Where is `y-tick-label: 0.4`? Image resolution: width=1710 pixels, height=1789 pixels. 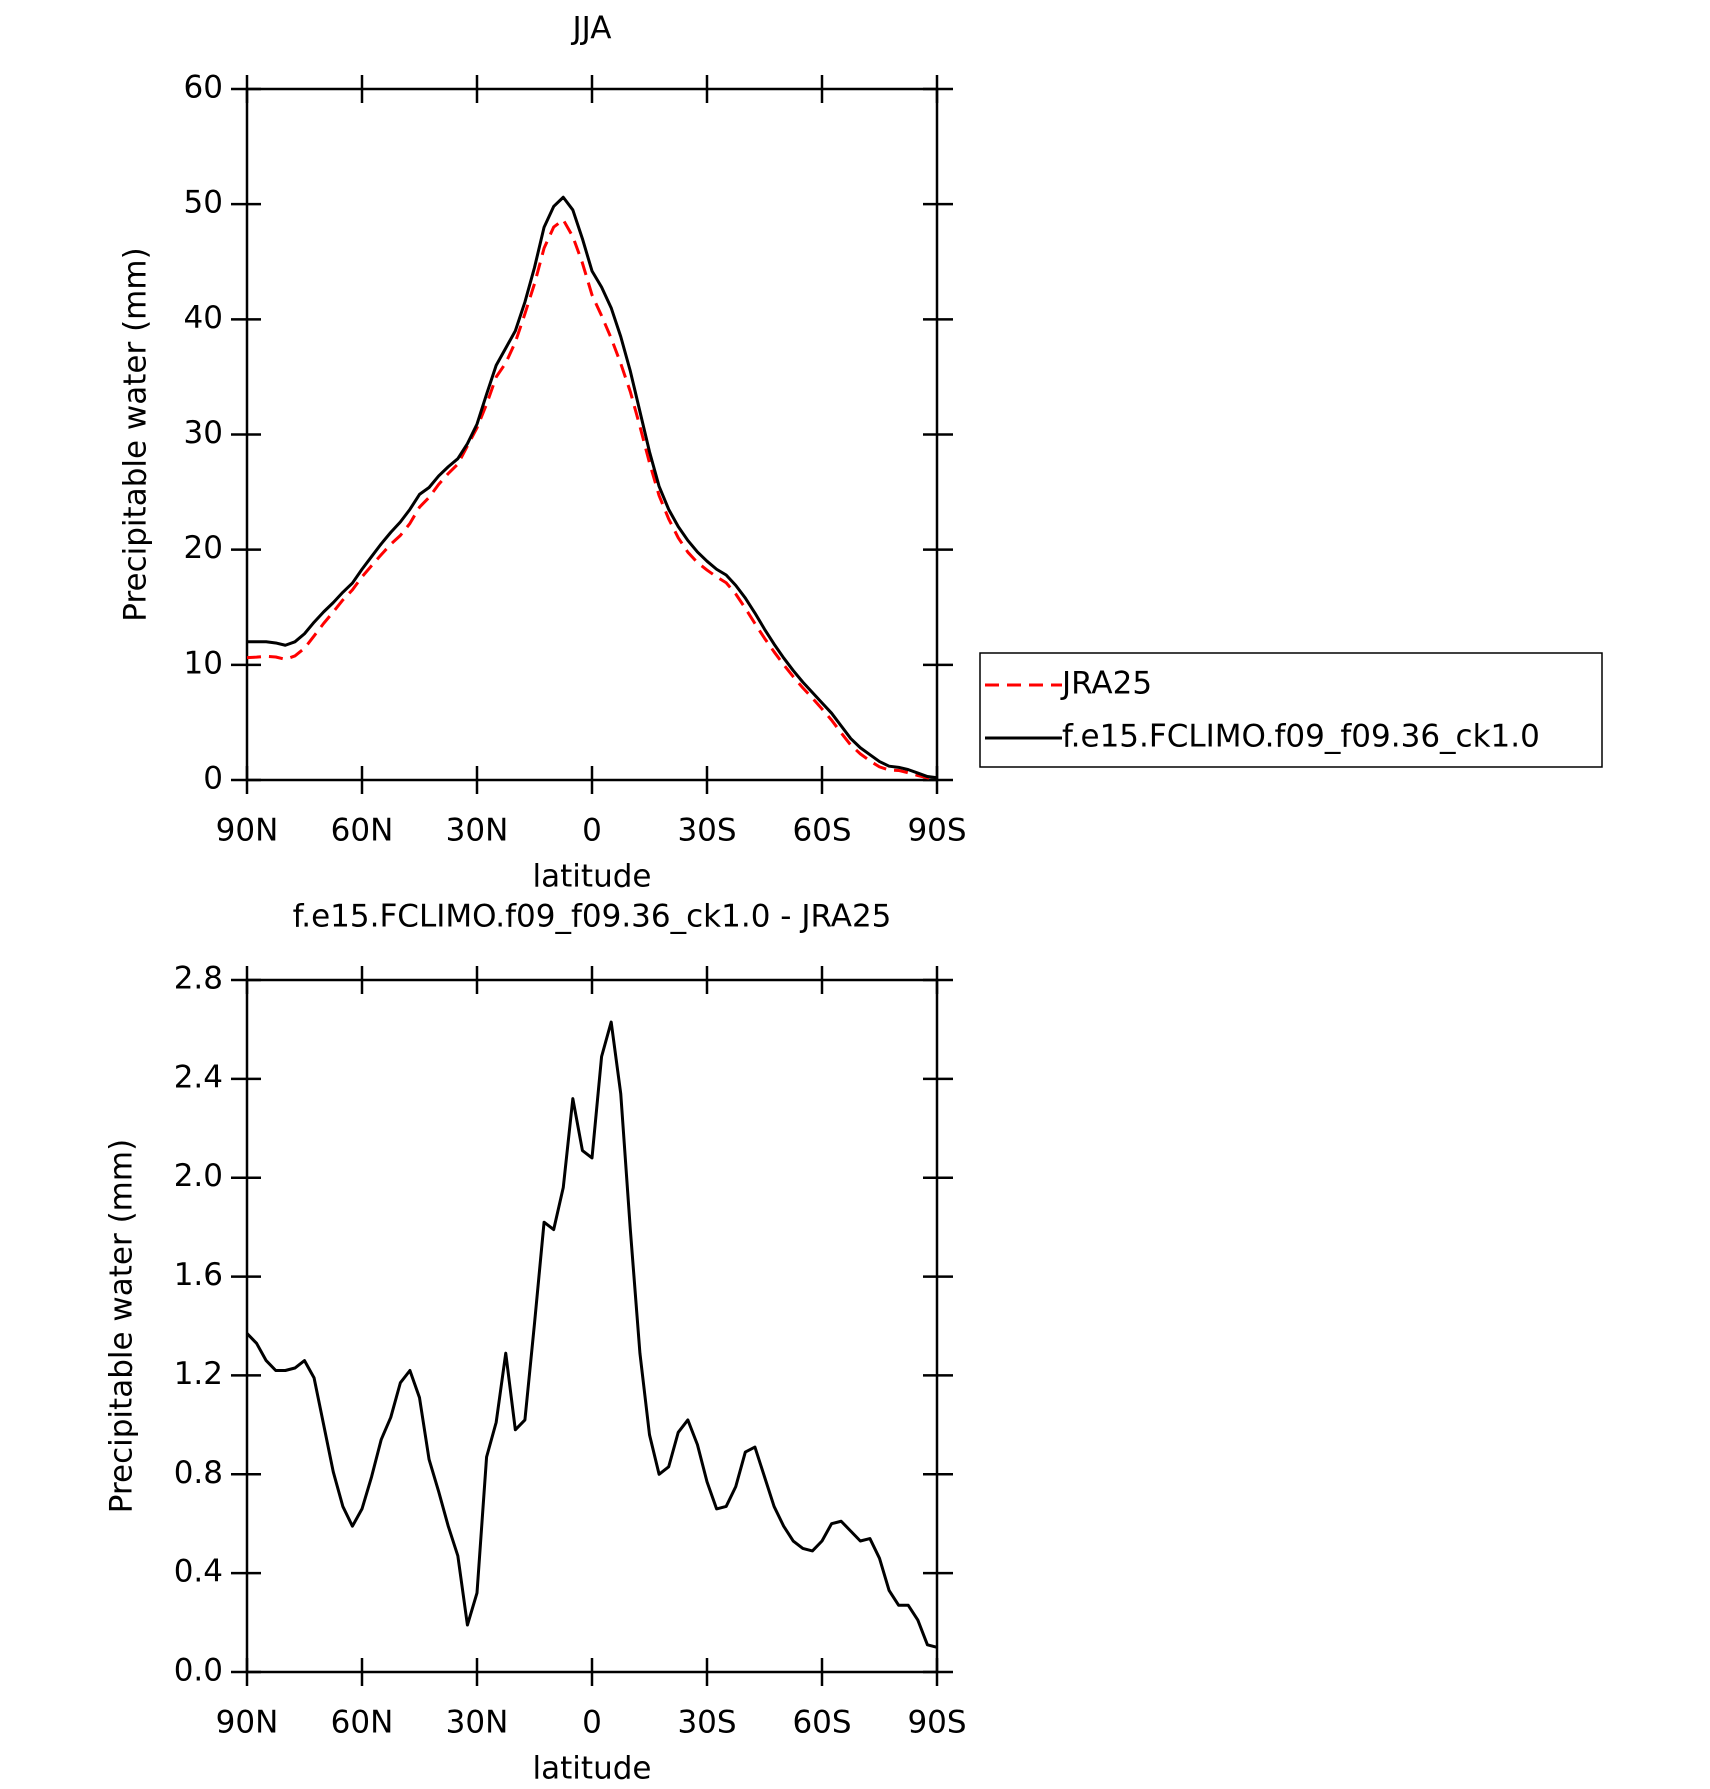 y-tick-label: 0.4 is located at coordinates (198, 1572).